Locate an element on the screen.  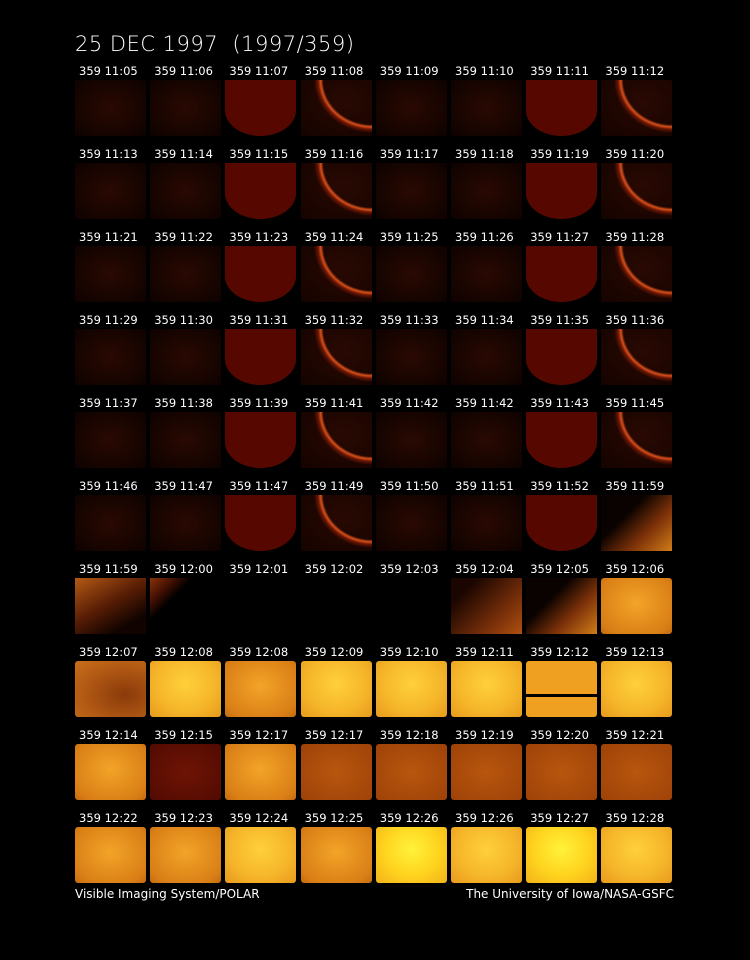
frame-label: 359 11:19 is located at coordinates (559, 154).